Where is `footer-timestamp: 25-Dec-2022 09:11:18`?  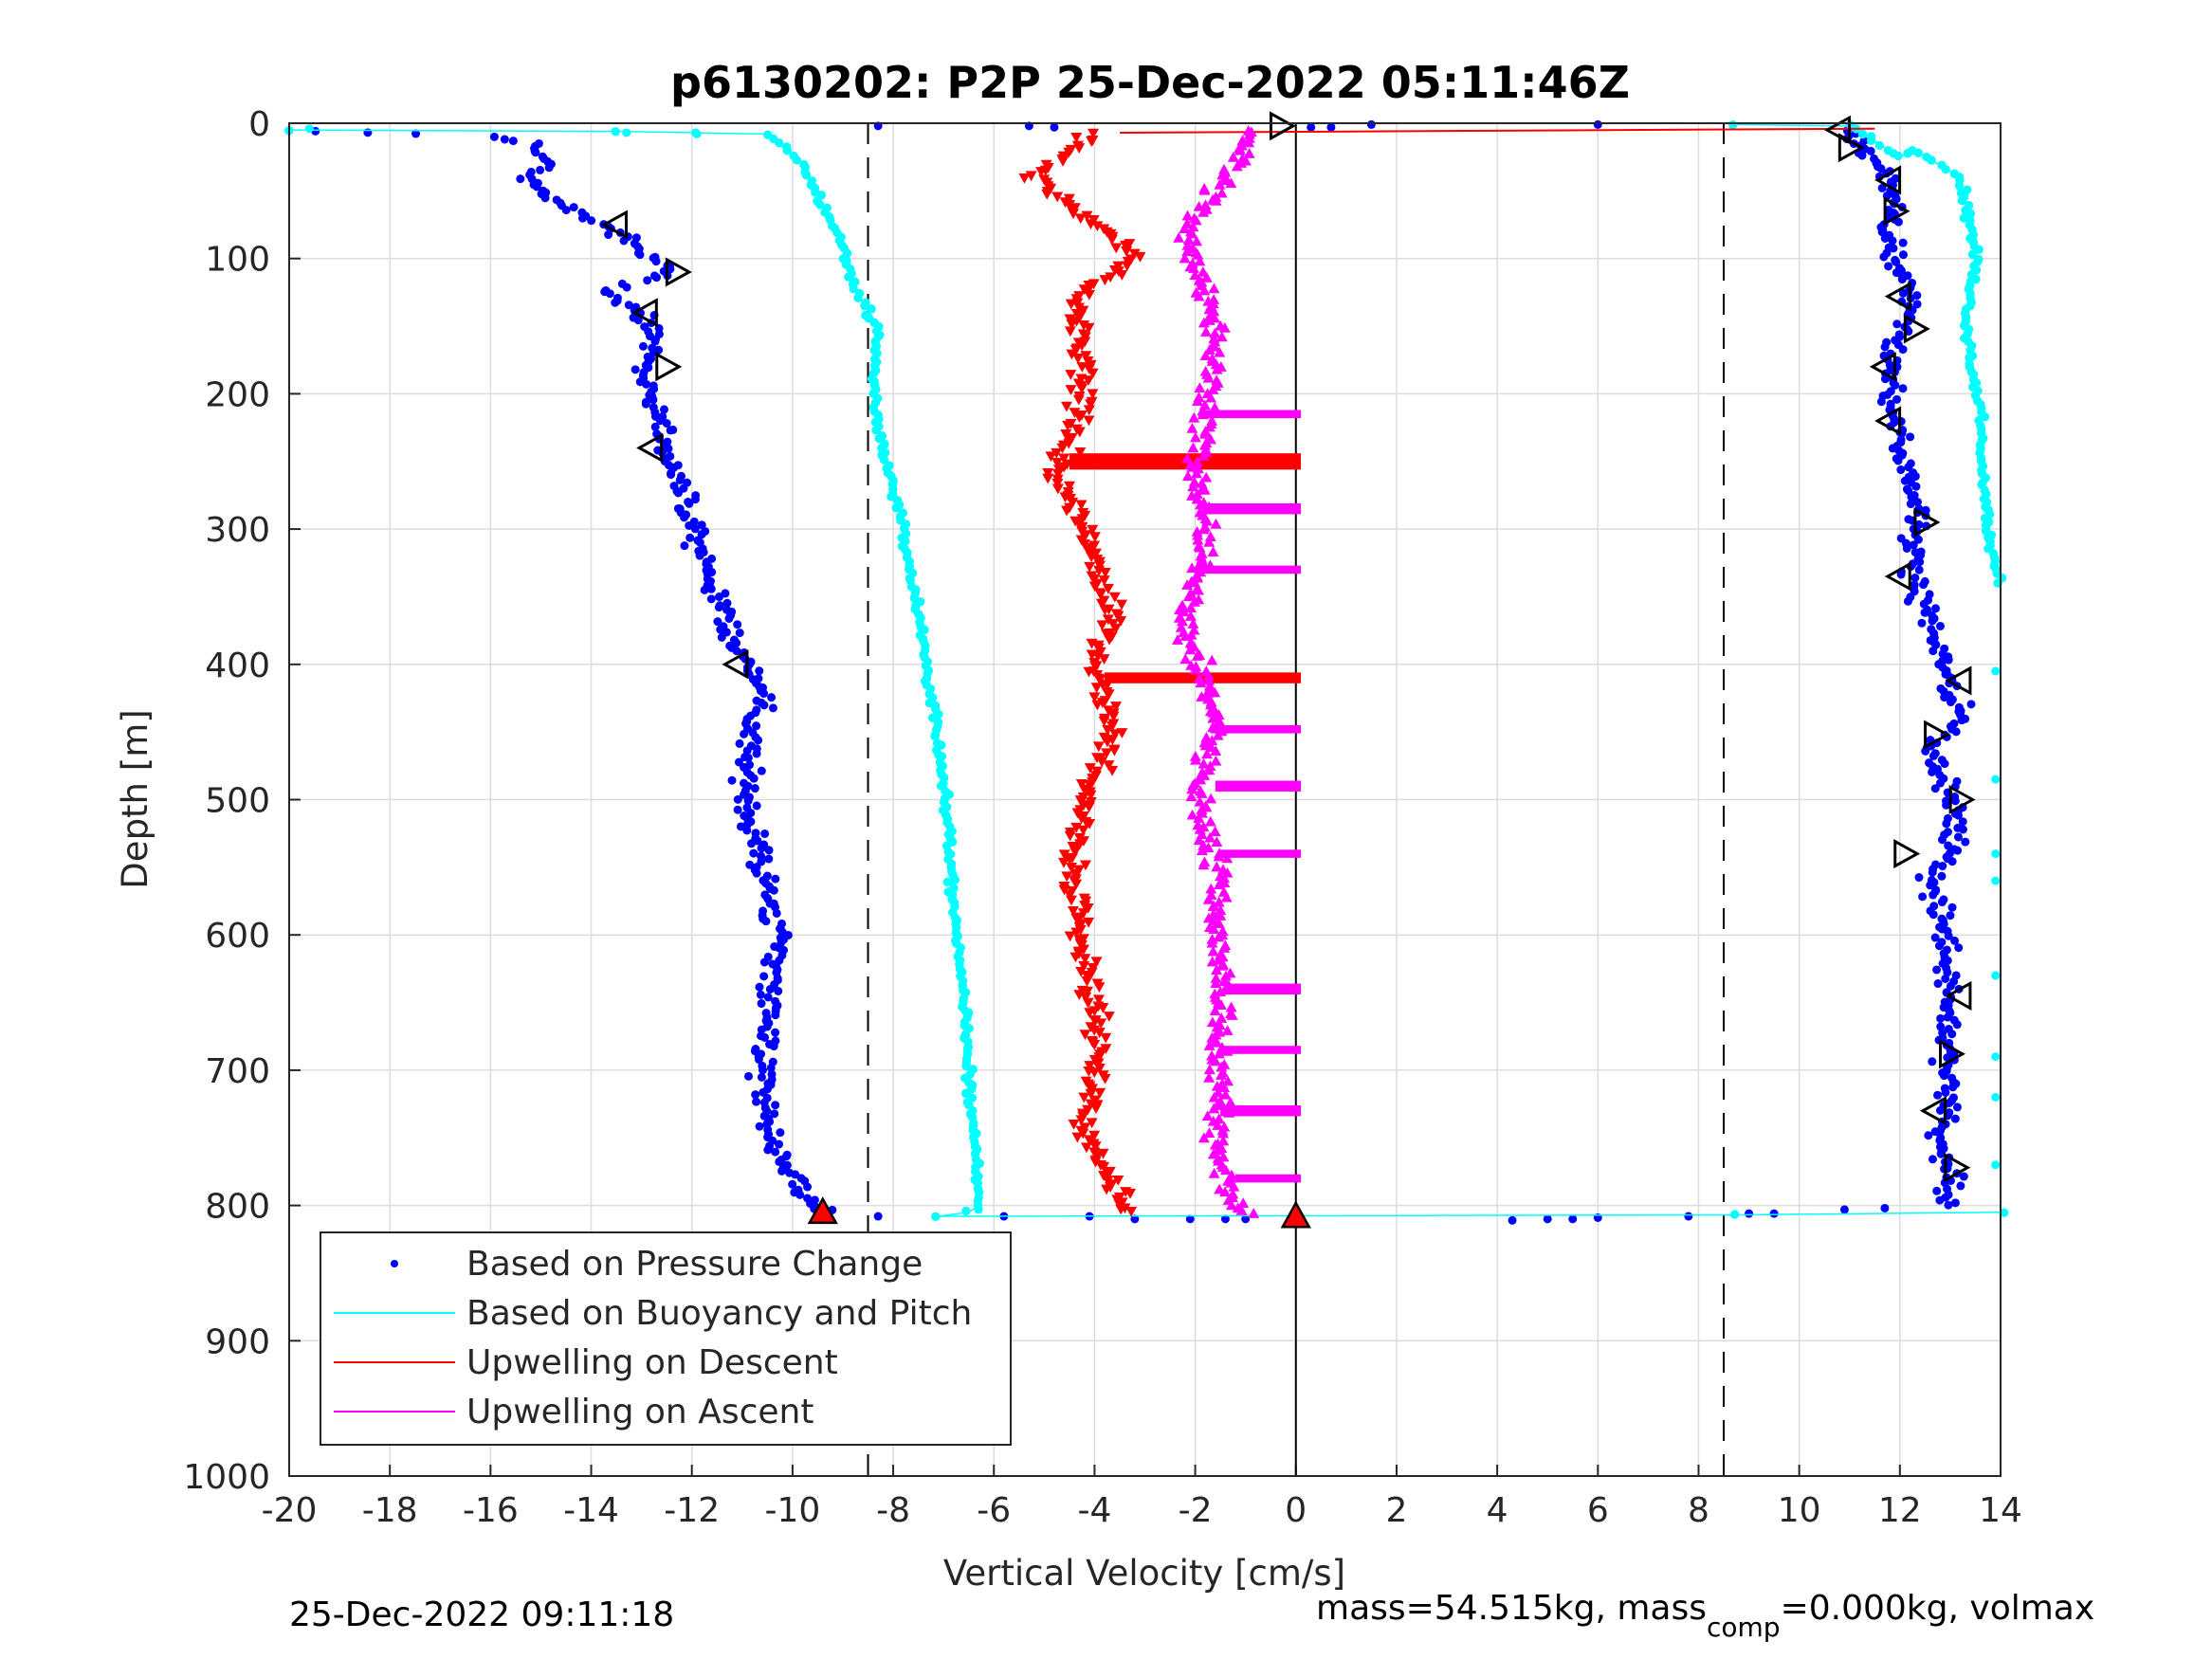 footer-timestamp: 25-Dec-2022 09:11:18 is located at coordinates (481, 1614).